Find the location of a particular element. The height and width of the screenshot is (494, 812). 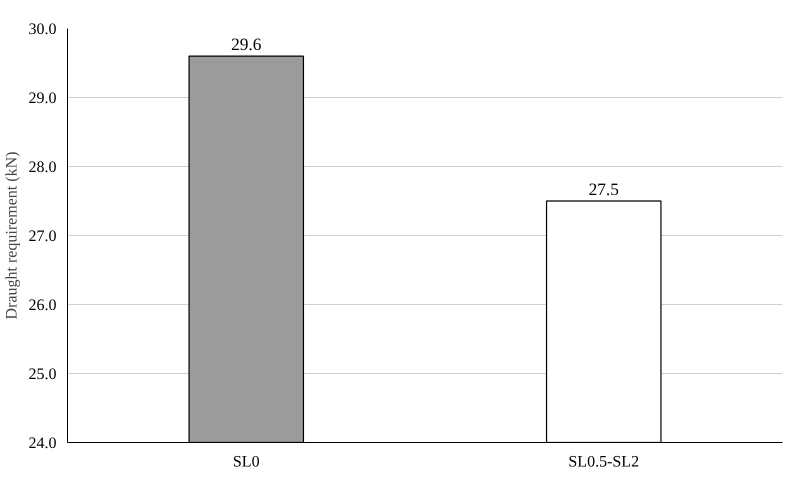

x-tick-label: SL0 is located at coordinates (246, 462).